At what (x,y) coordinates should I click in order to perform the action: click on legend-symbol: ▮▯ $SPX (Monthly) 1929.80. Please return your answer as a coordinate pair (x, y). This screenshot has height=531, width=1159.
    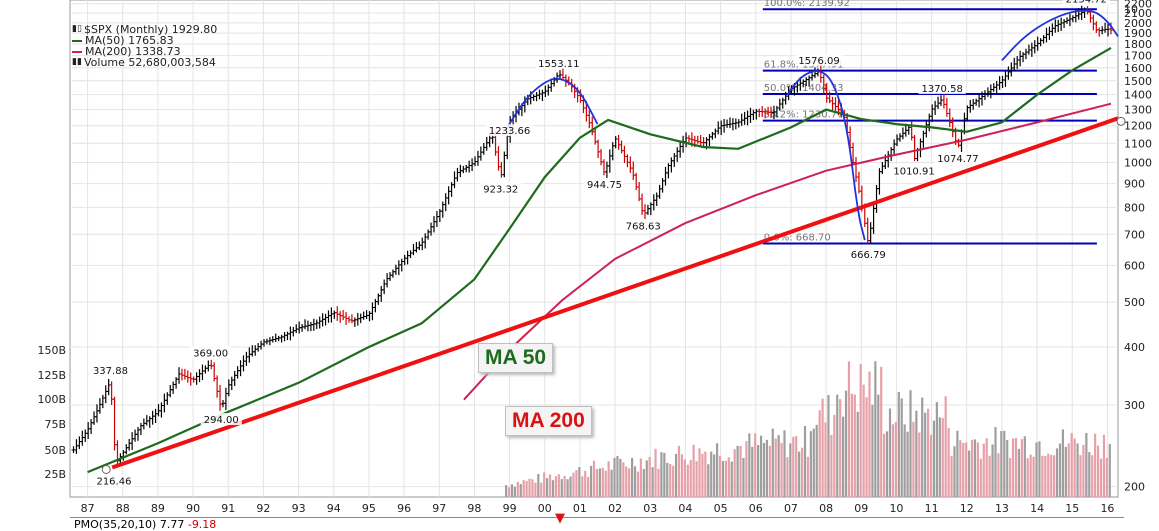
    Looking at the image, I should click on (145, 29).